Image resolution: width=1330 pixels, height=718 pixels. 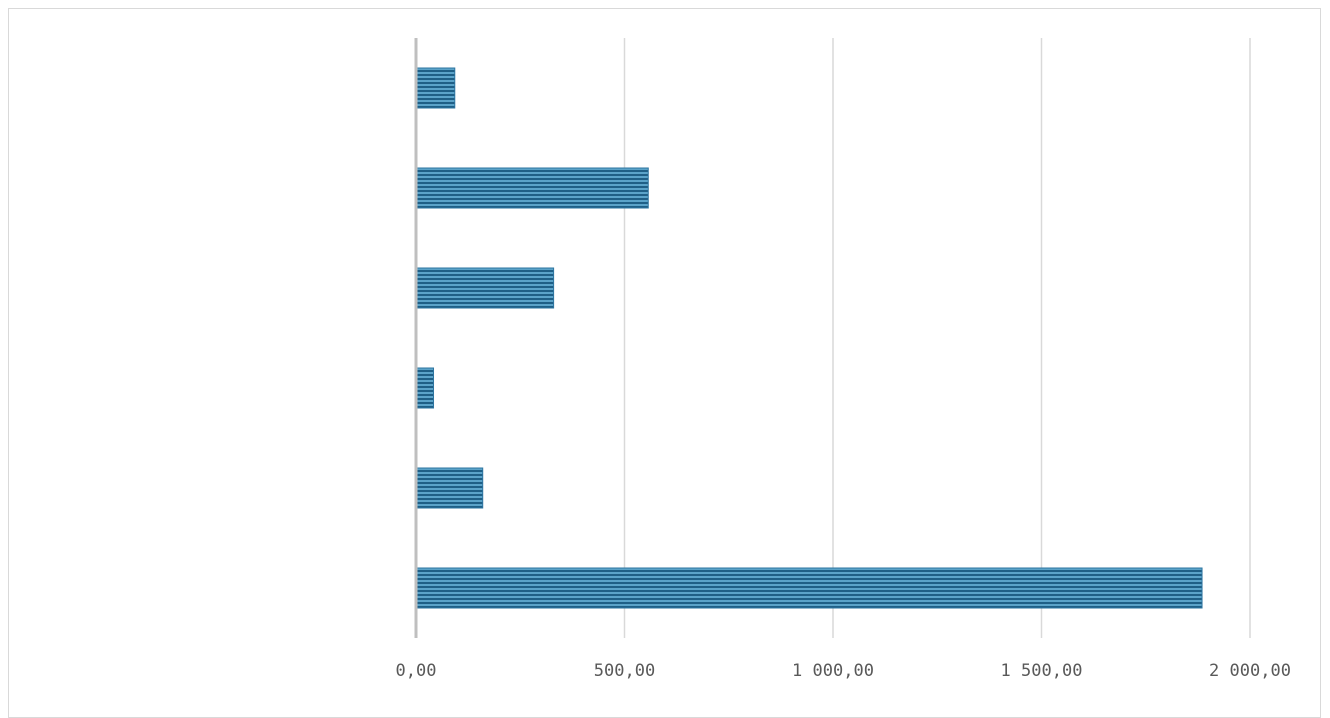 What do you see at coordinates (1250, 671) in the screenshot?
I see `x-tick-label: 2 000,00` at bounding box center [1250, 671].